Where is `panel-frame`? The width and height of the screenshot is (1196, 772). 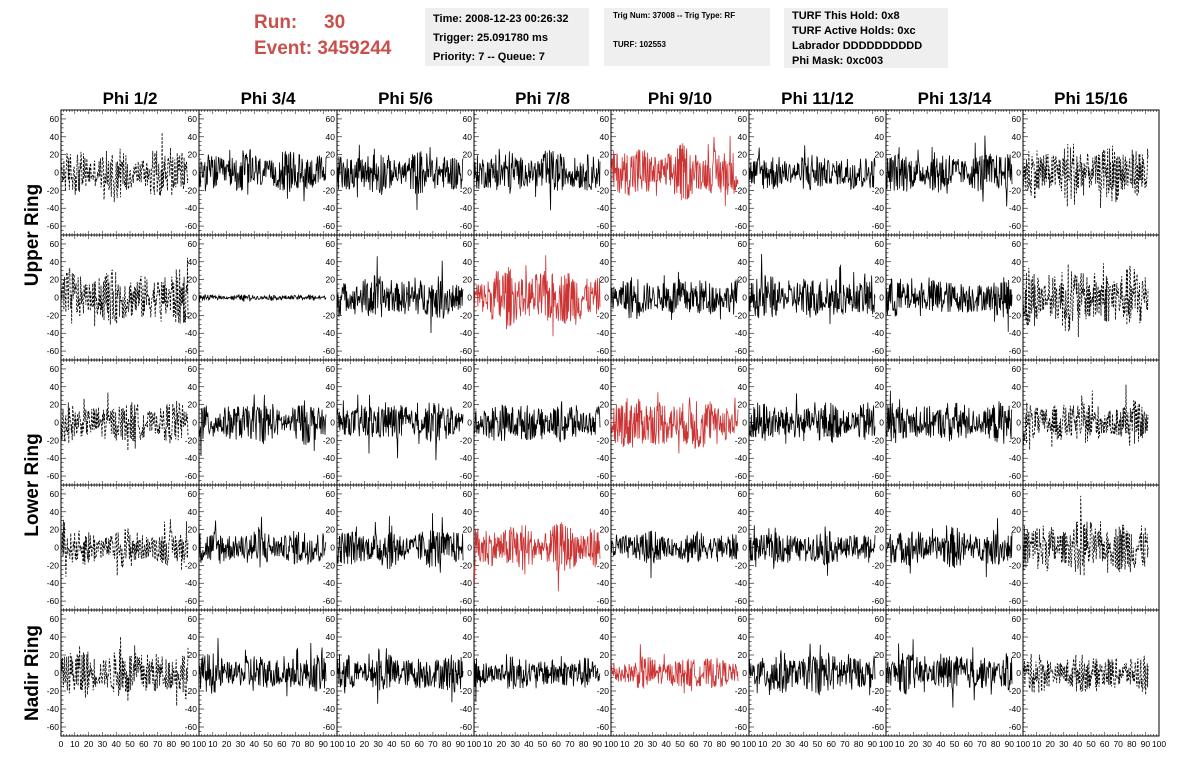 panel-frame is located at coordinates (680, 547).